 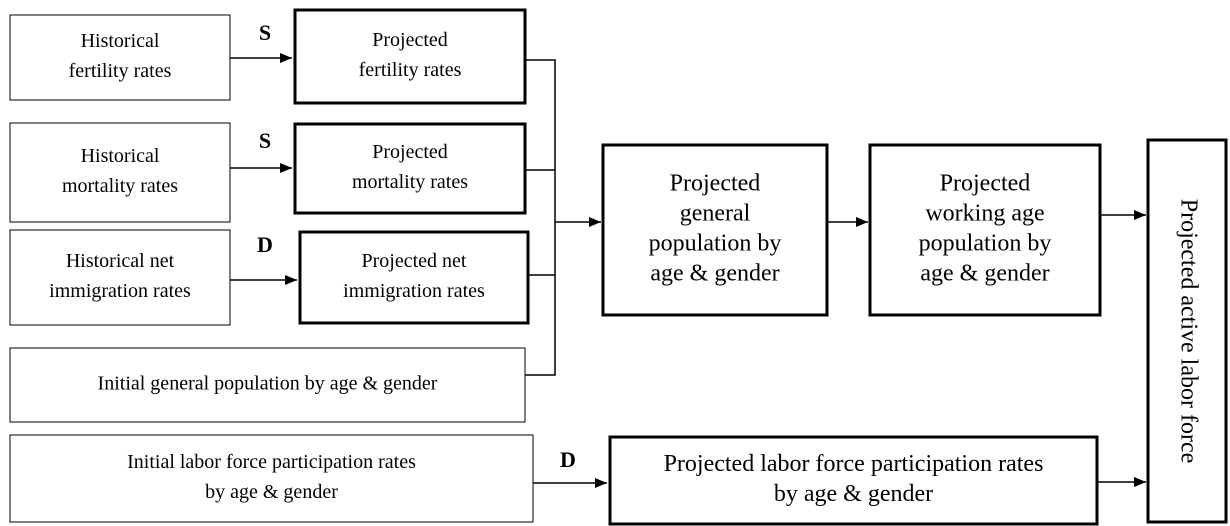 I want to click on node-label: Projected active labor force, so click(x=1188, y=331).